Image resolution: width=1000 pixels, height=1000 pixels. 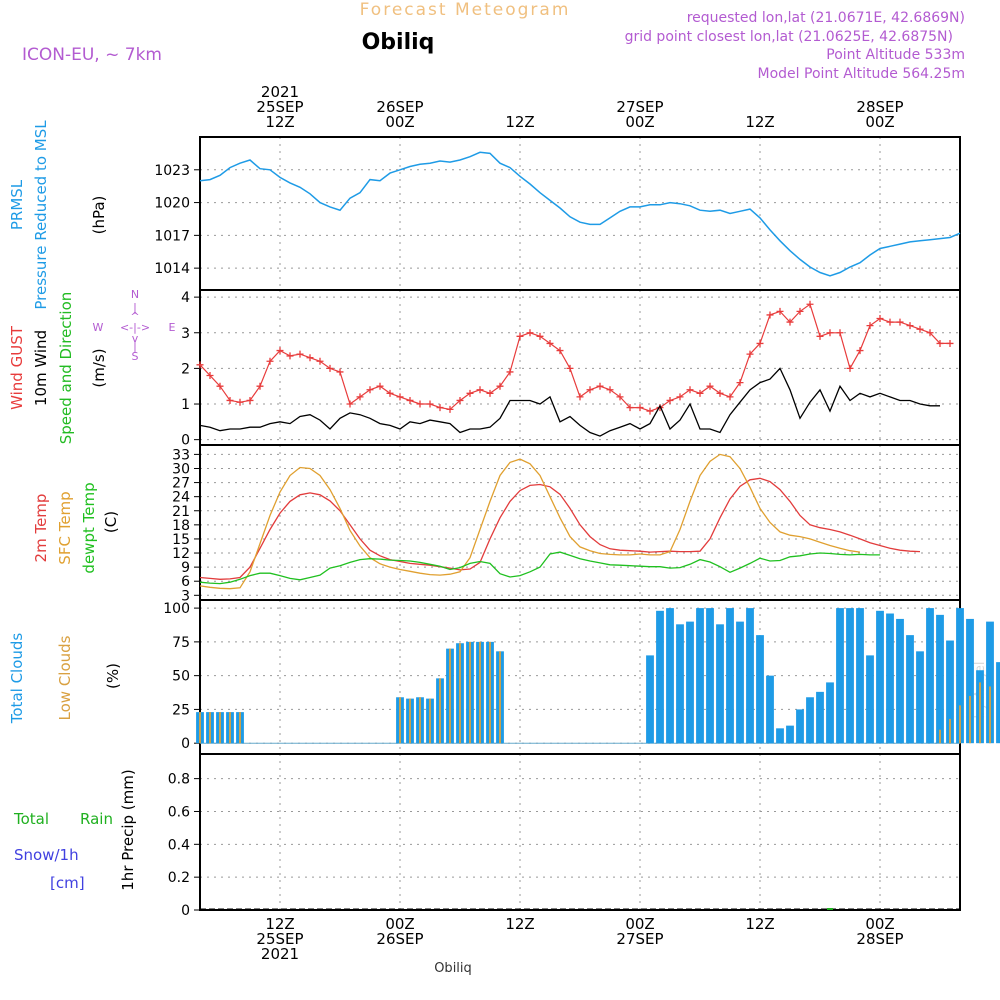 What do you see at coordinates (453, 968) in the screenshot?
I see `footer-station: Obiliq` at bounding box center [453, 968].